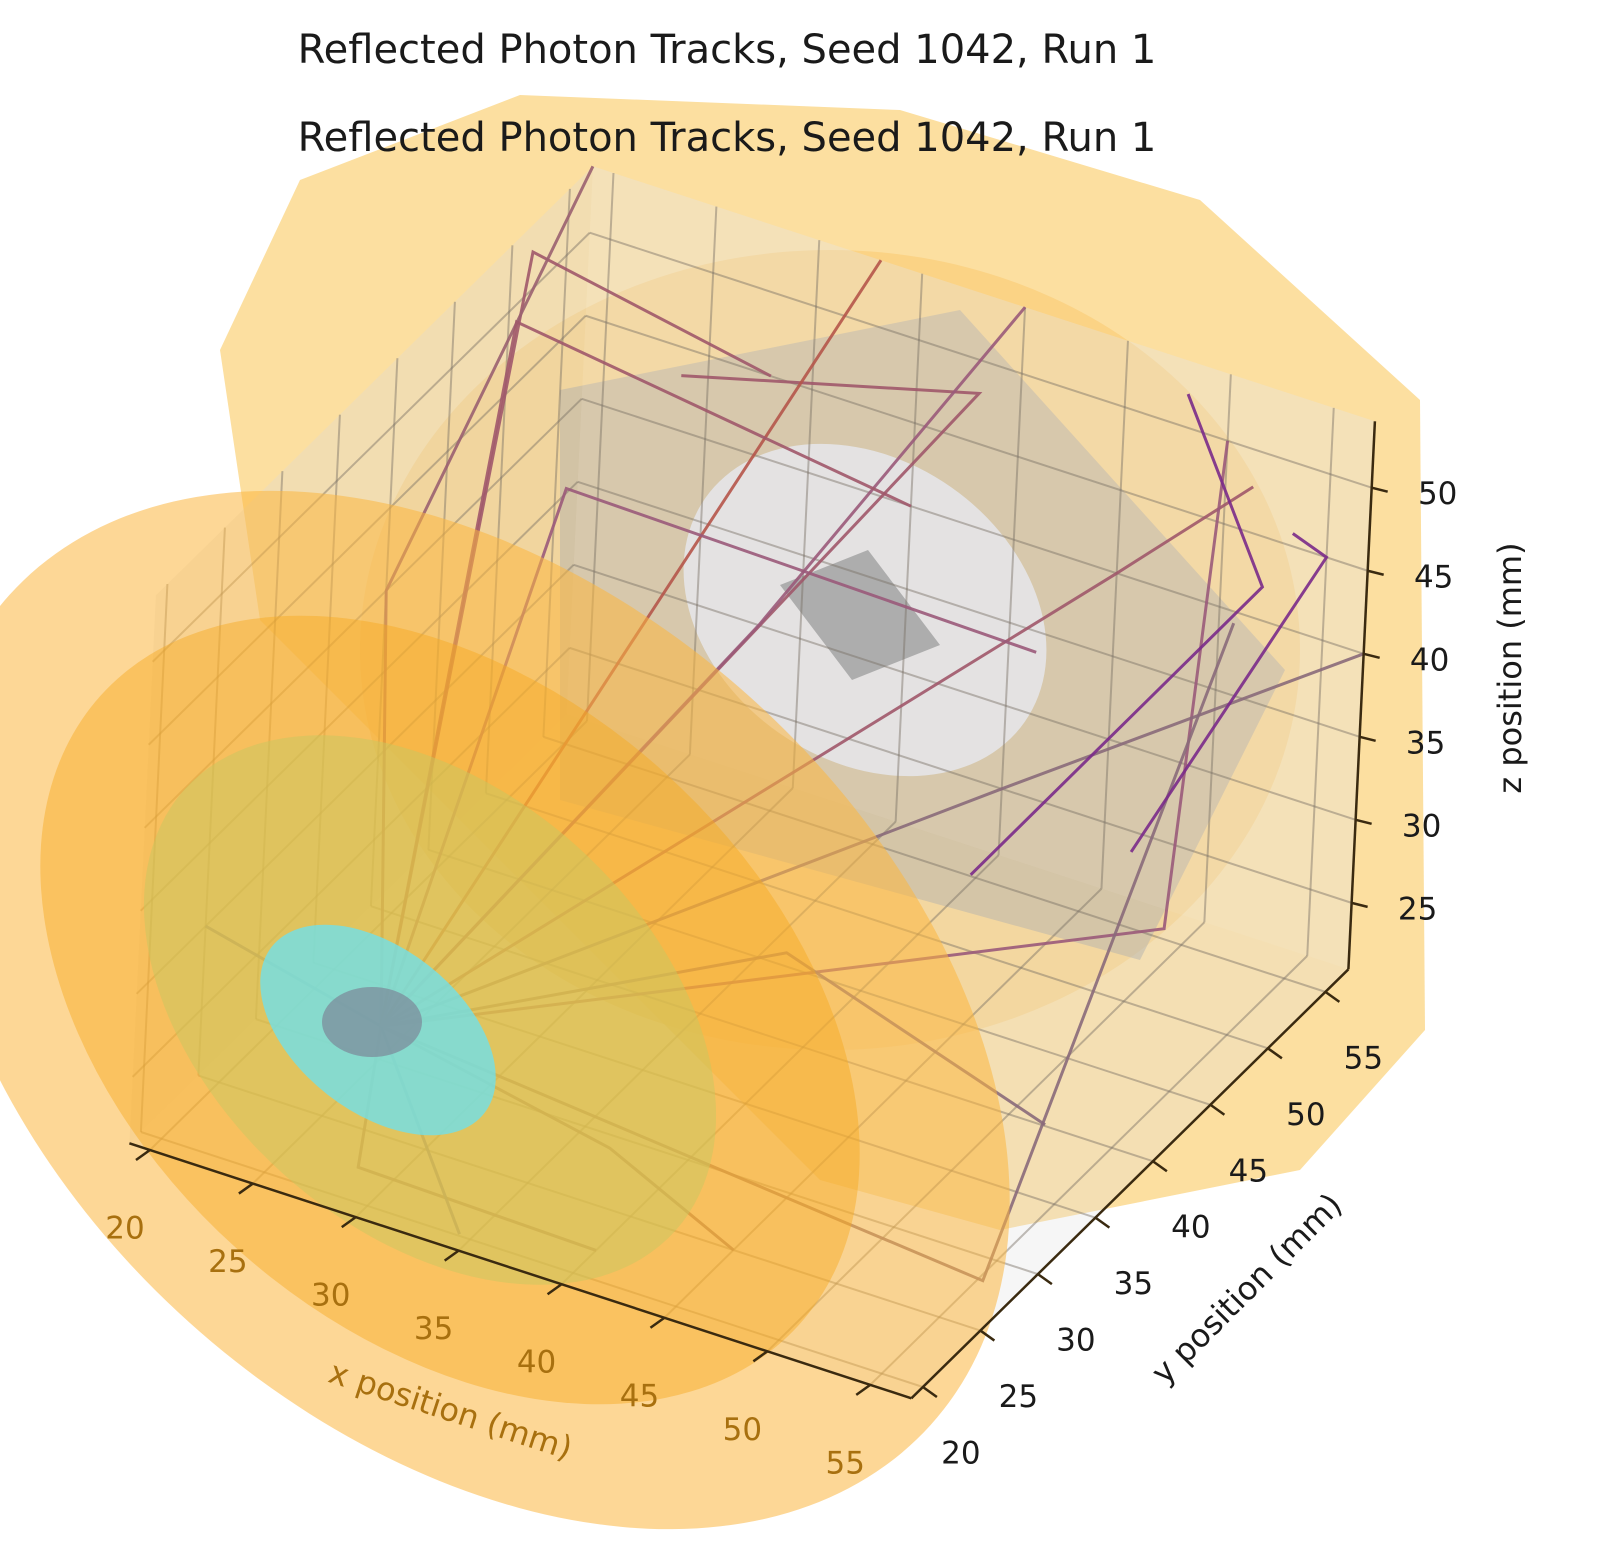 The width and height of the screenshot is (1616, 1565). What do you see at coordinates (1425, 743) in the screenshot?
I see `z-tick-label: 35` at bounding box center [1425, 743].